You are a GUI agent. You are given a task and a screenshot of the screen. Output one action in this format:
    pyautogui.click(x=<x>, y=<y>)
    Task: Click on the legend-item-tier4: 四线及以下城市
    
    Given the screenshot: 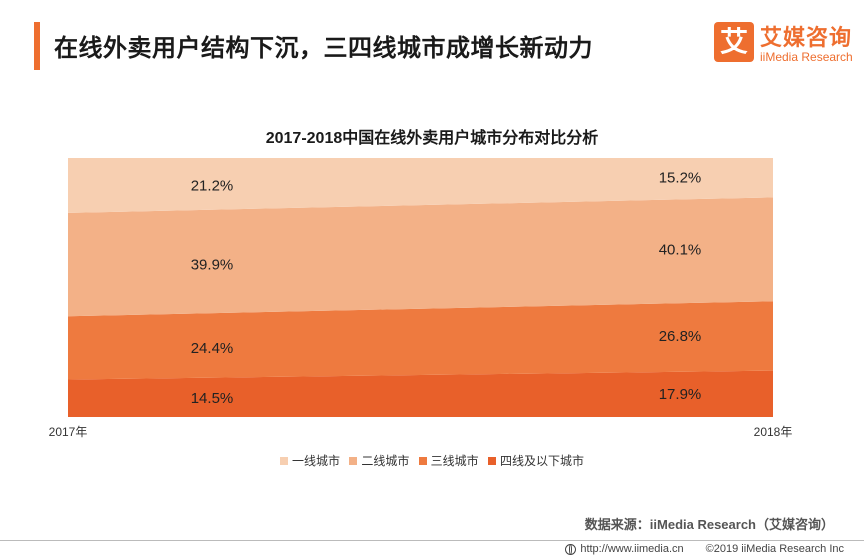 What is the action you would take?
    pyautogui.click(x=536, y=460)
    